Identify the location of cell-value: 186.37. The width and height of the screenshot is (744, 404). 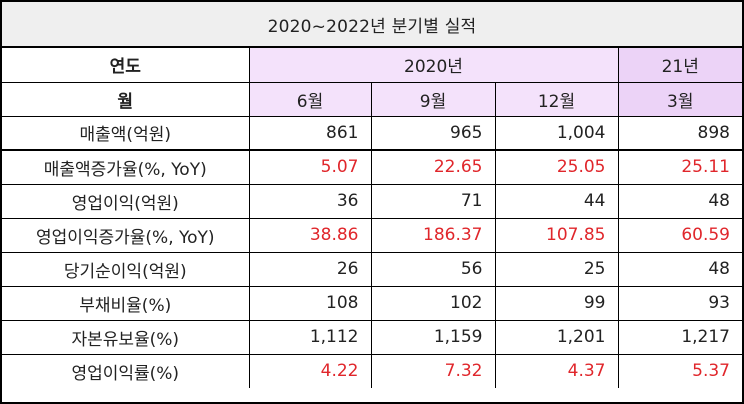
(433, 235).